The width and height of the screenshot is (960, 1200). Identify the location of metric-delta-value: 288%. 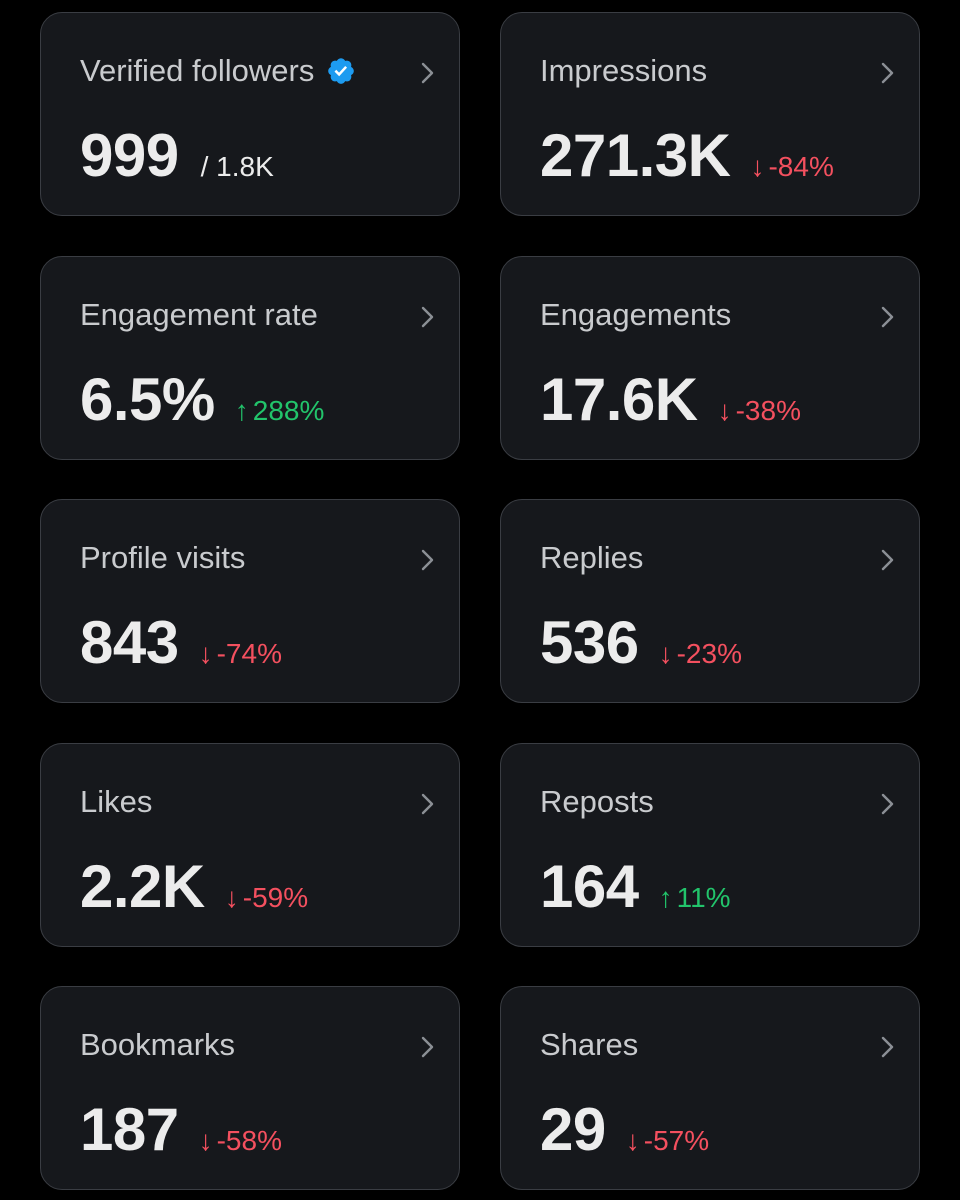
(288, 410).